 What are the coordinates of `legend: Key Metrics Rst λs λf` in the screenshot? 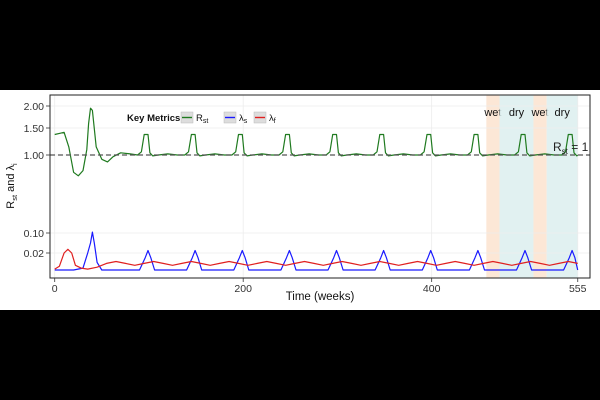 It's located at (201, 118).